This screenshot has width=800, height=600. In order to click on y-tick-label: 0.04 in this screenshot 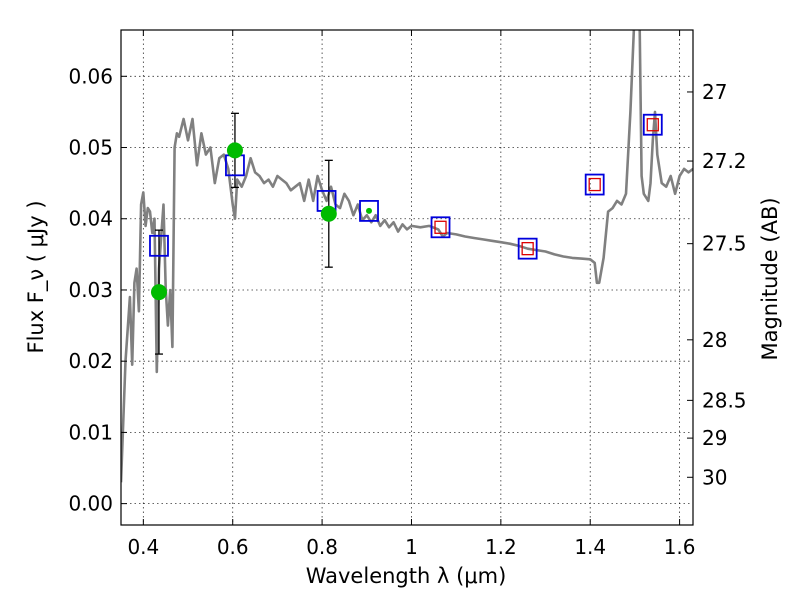, I will do `click(90, 219)`.